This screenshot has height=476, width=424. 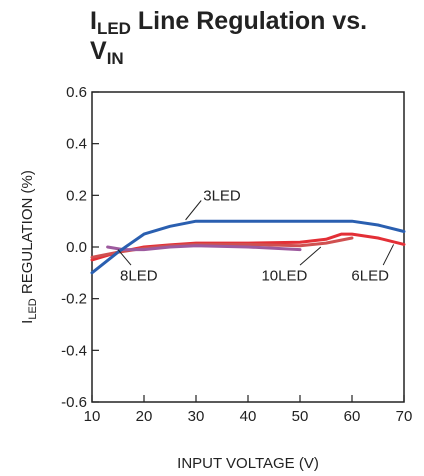 What do you see at coordinates (284, 275) in the screenshot?
I see `annotation-label: 10LED` at bounding box center [284, 275].